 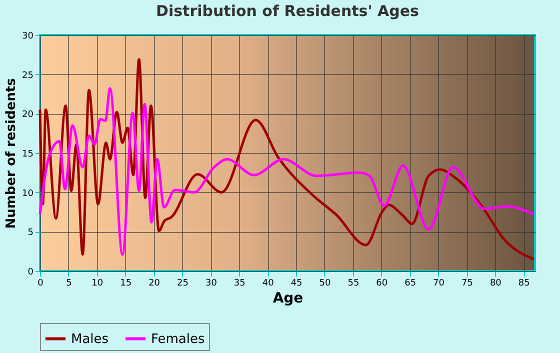 What do you see at coordinates (31, 273) in the screenshot?
I see `y-tick-label: 0` at bounding box center [31, 273].